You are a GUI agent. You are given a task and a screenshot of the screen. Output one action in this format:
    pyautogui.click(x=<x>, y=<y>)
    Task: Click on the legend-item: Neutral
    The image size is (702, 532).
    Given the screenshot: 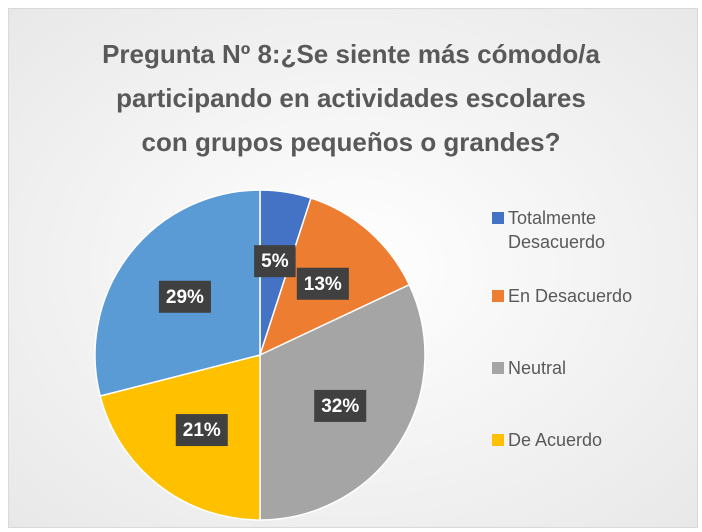 What is the action you would take?
    pyautogui.click(x=529, y=368)
    